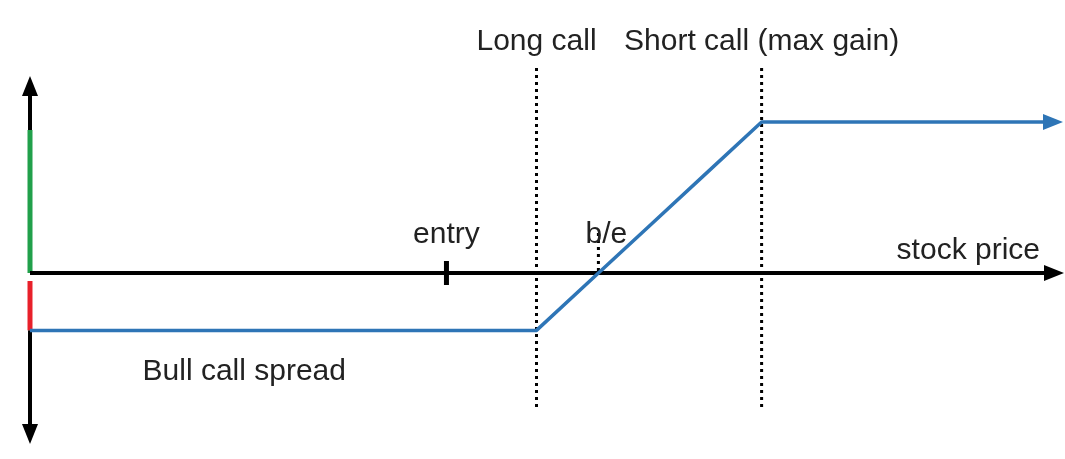 The height and width of the screenshot is (459, 1065). What do you see at coordinates (968, 248) in the screenshot?
I see `x-axis-title: stock price` at bounding box center [968, 248].